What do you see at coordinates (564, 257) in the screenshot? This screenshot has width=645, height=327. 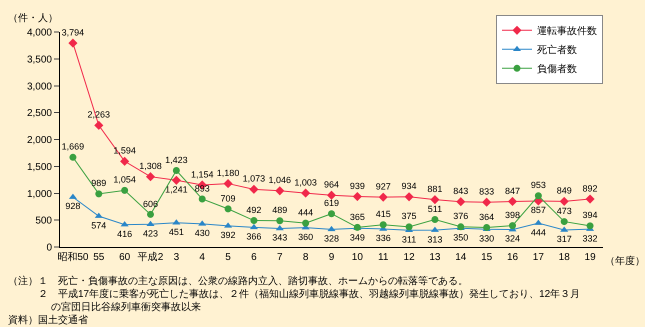 I see `x-tick-label: 18` at bounding box center [564, 257].